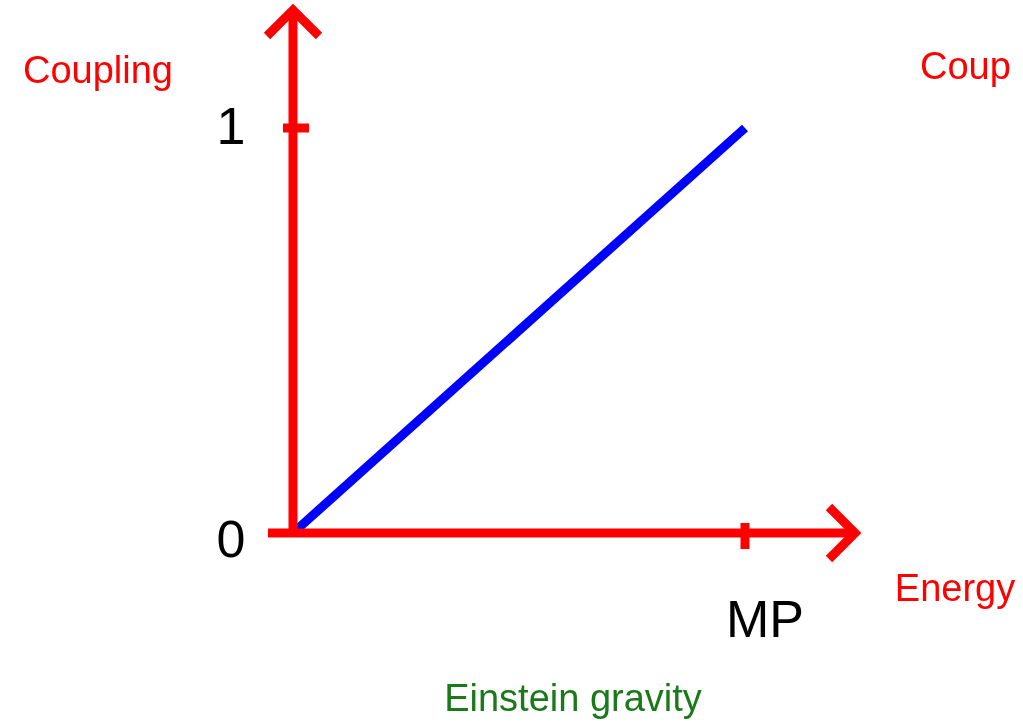  I want to click on text: Coup, so click(965, 66).